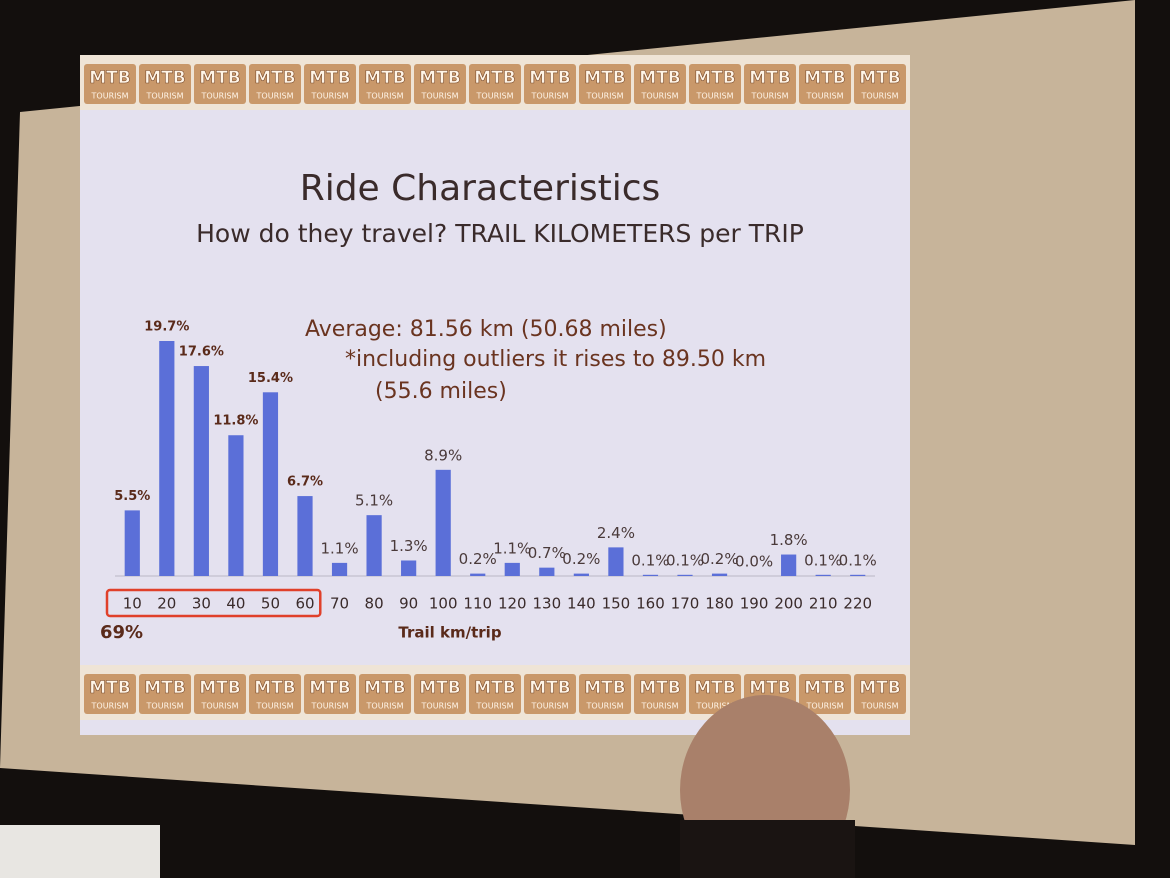 The width and height of the screenshot is (1170, 878). What do you see at coordinates (201, 352) in the screenshot?
I see `value-label: 17.6%` at bounding box center [201, 352].